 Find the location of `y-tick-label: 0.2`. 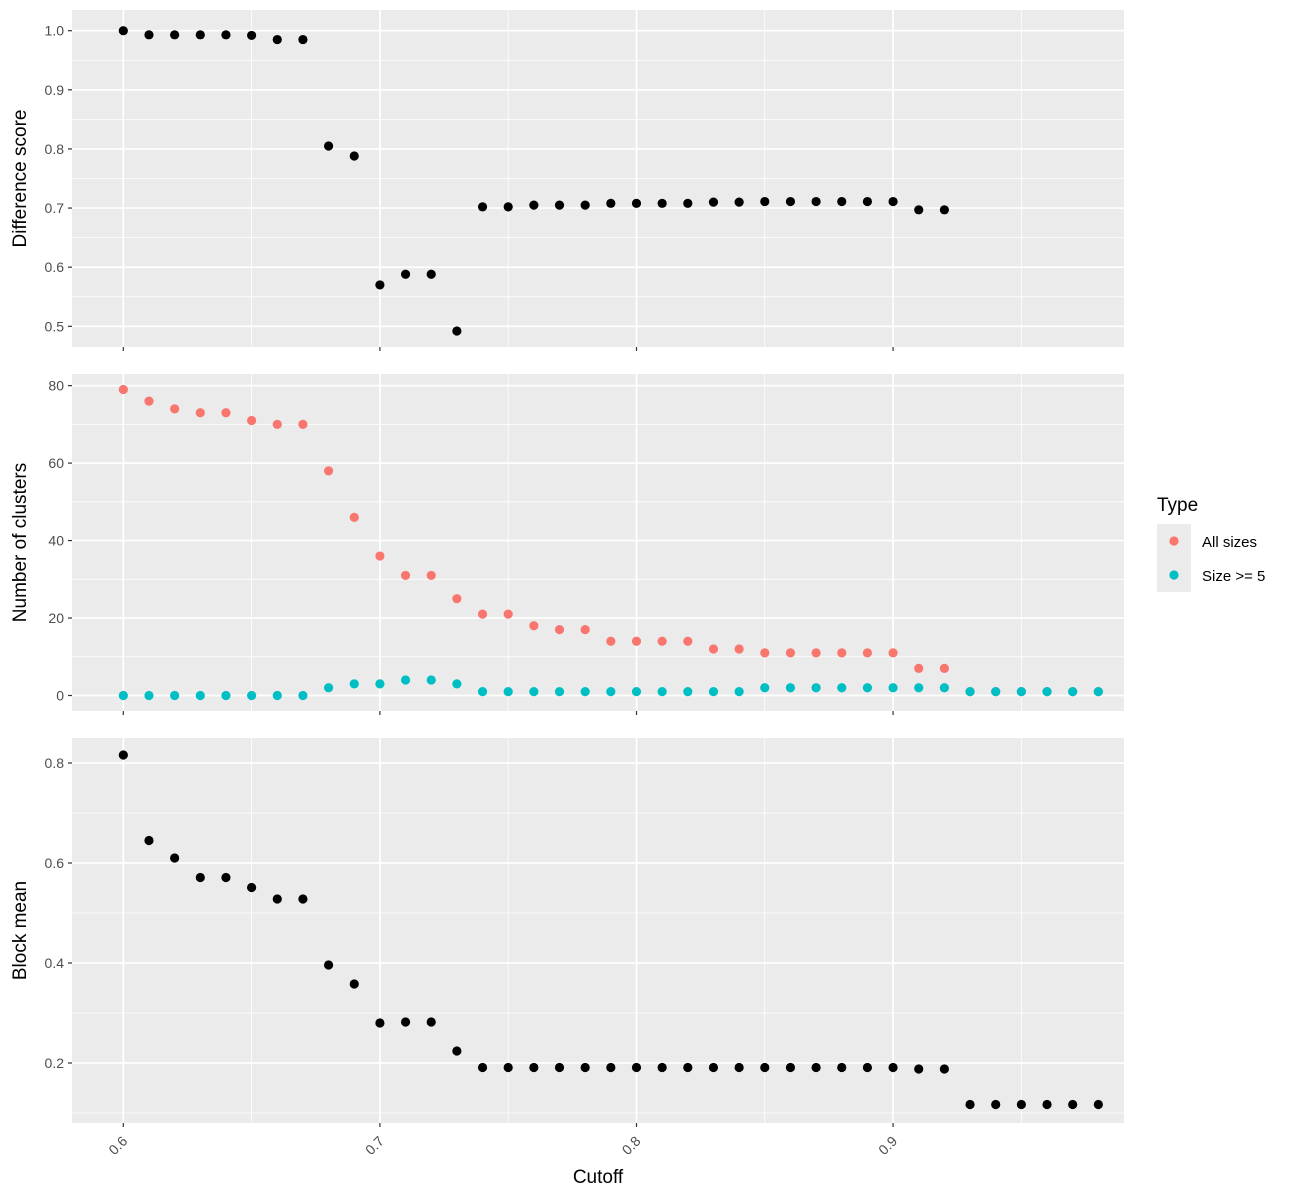

y-tick-label: 0.2 is located at coordinates (55, 1063).